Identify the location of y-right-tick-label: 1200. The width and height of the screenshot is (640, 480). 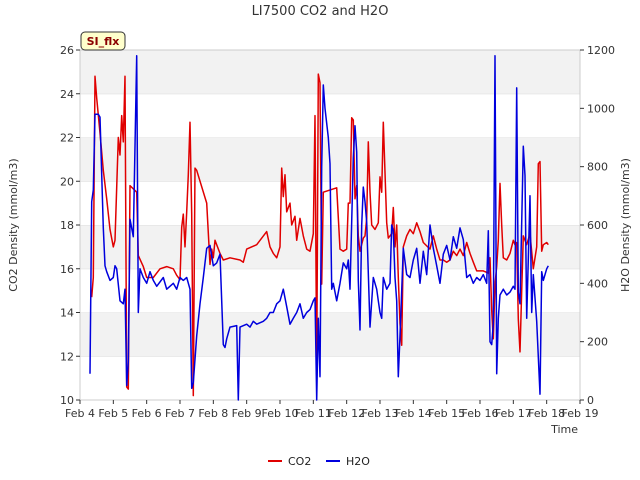
(601, 50).